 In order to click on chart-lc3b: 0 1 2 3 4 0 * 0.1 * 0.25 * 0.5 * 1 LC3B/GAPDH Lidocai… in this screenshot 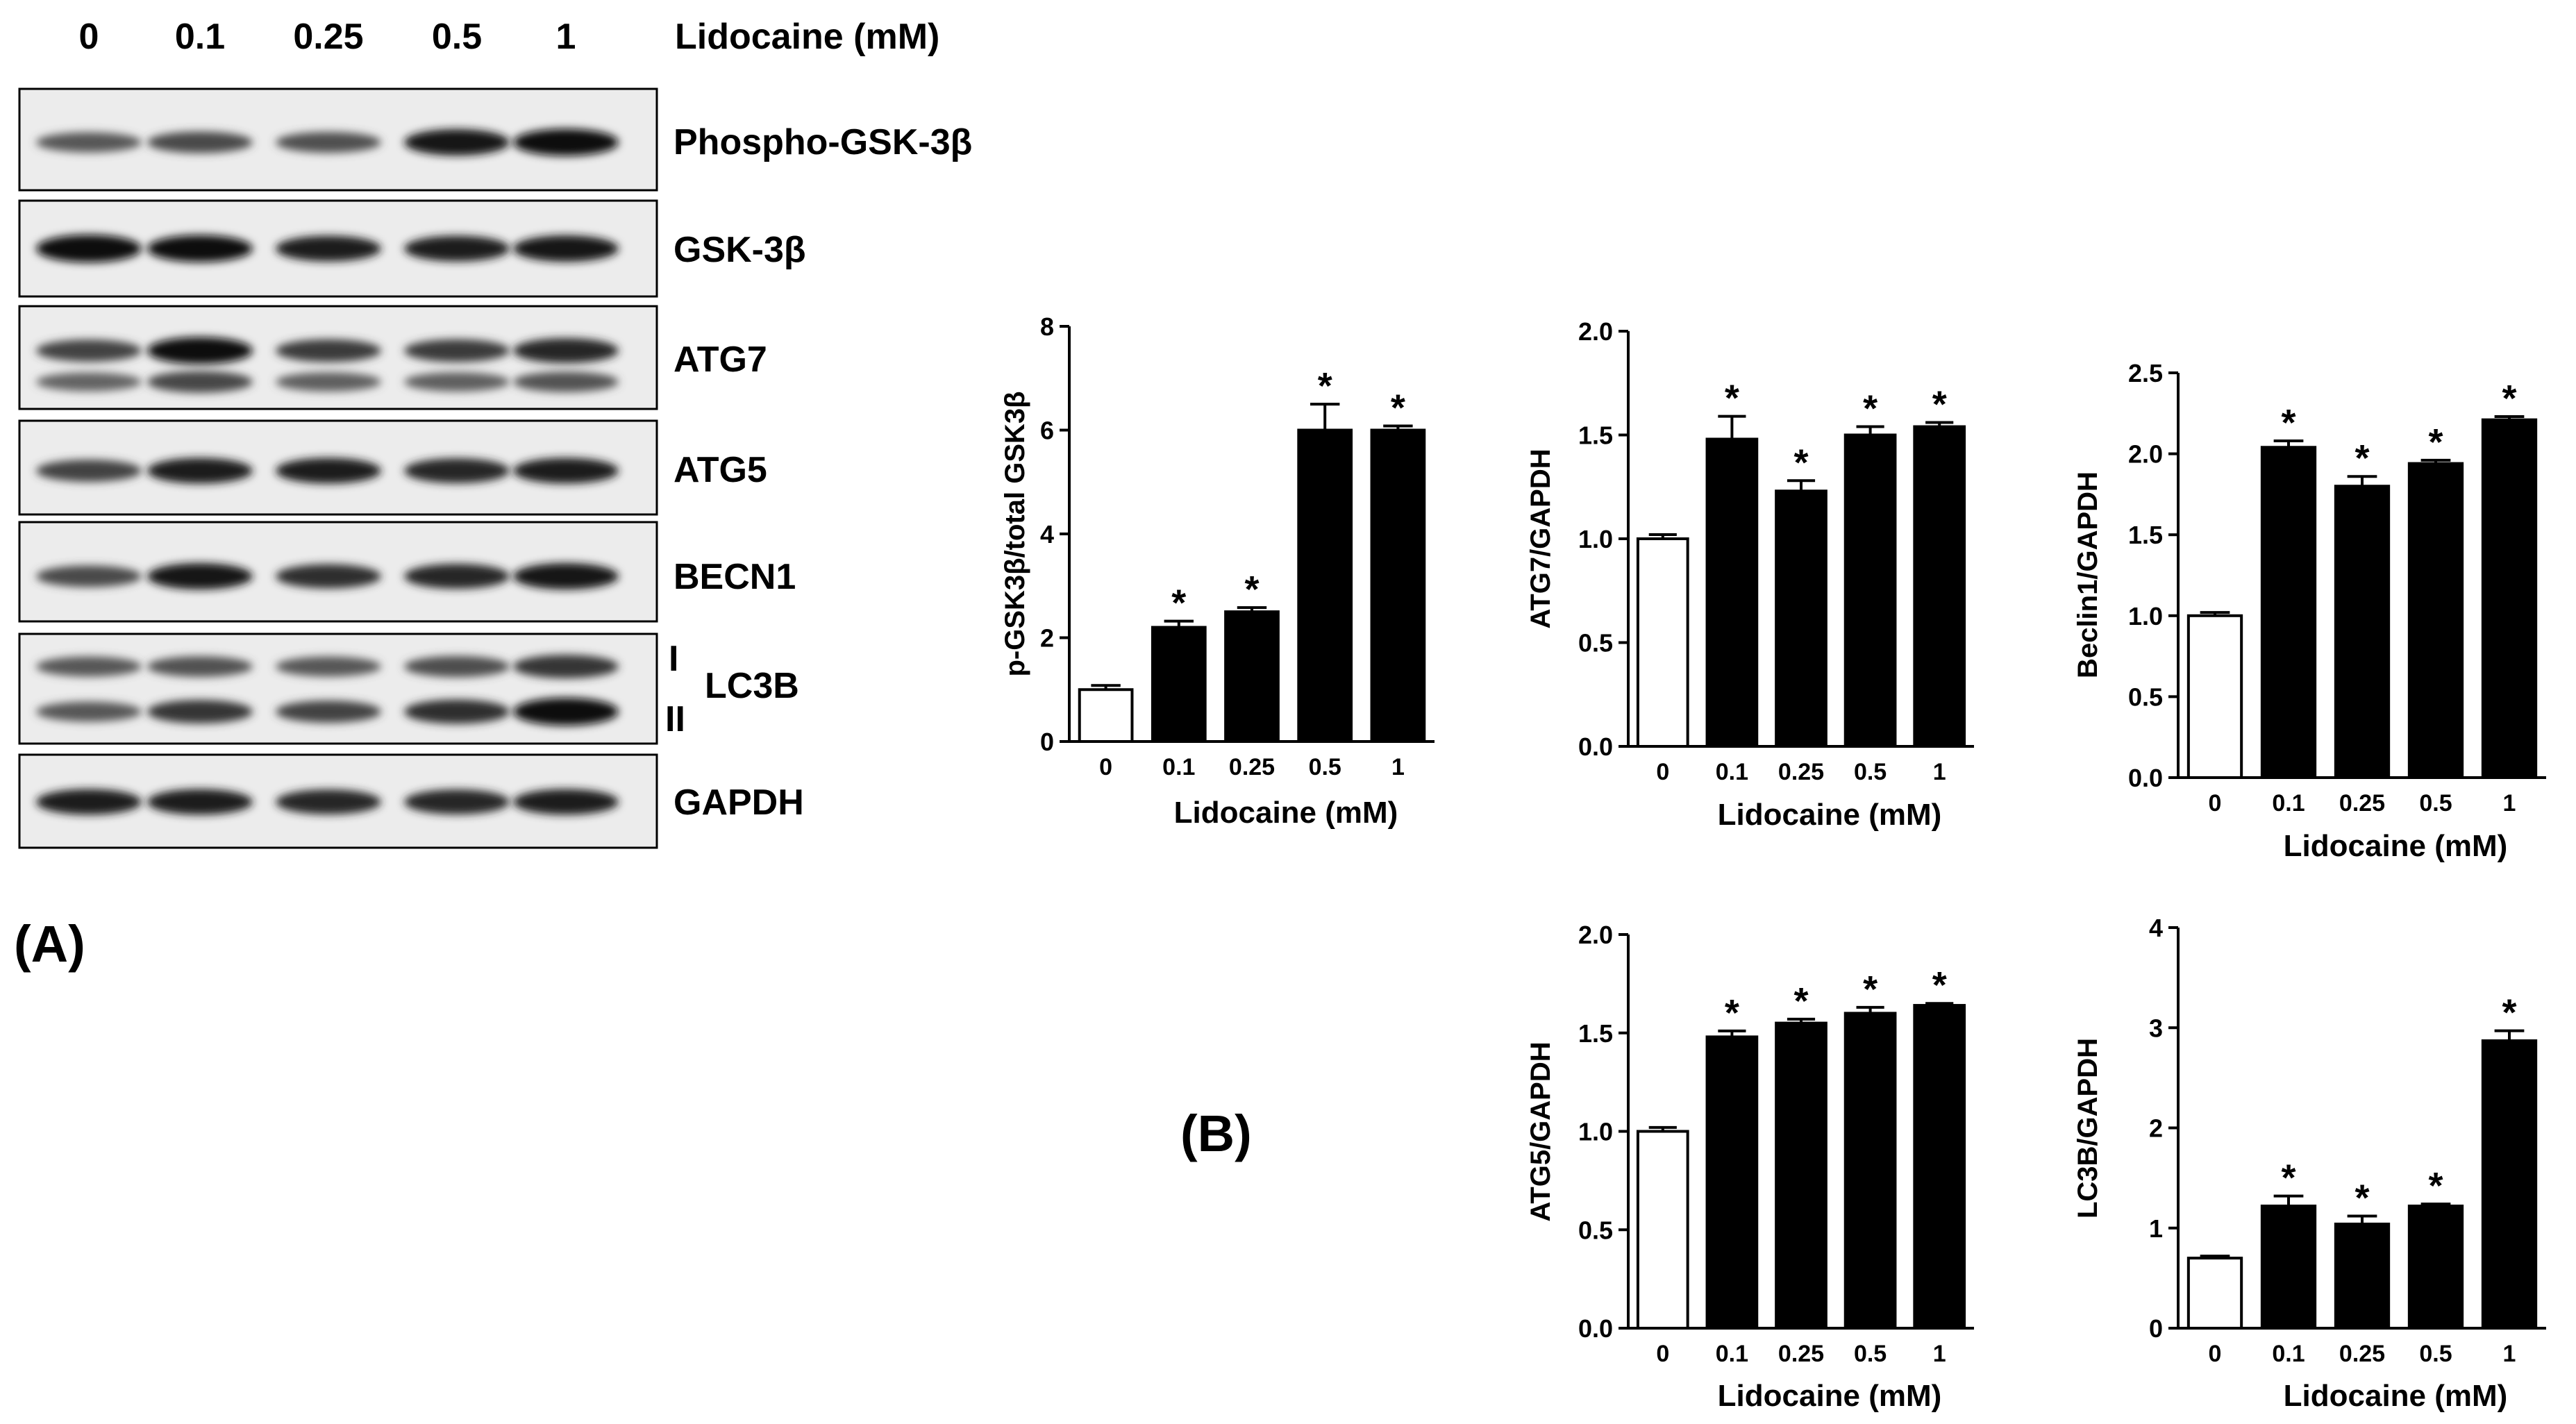, I will do `click(2309, 1164)`.